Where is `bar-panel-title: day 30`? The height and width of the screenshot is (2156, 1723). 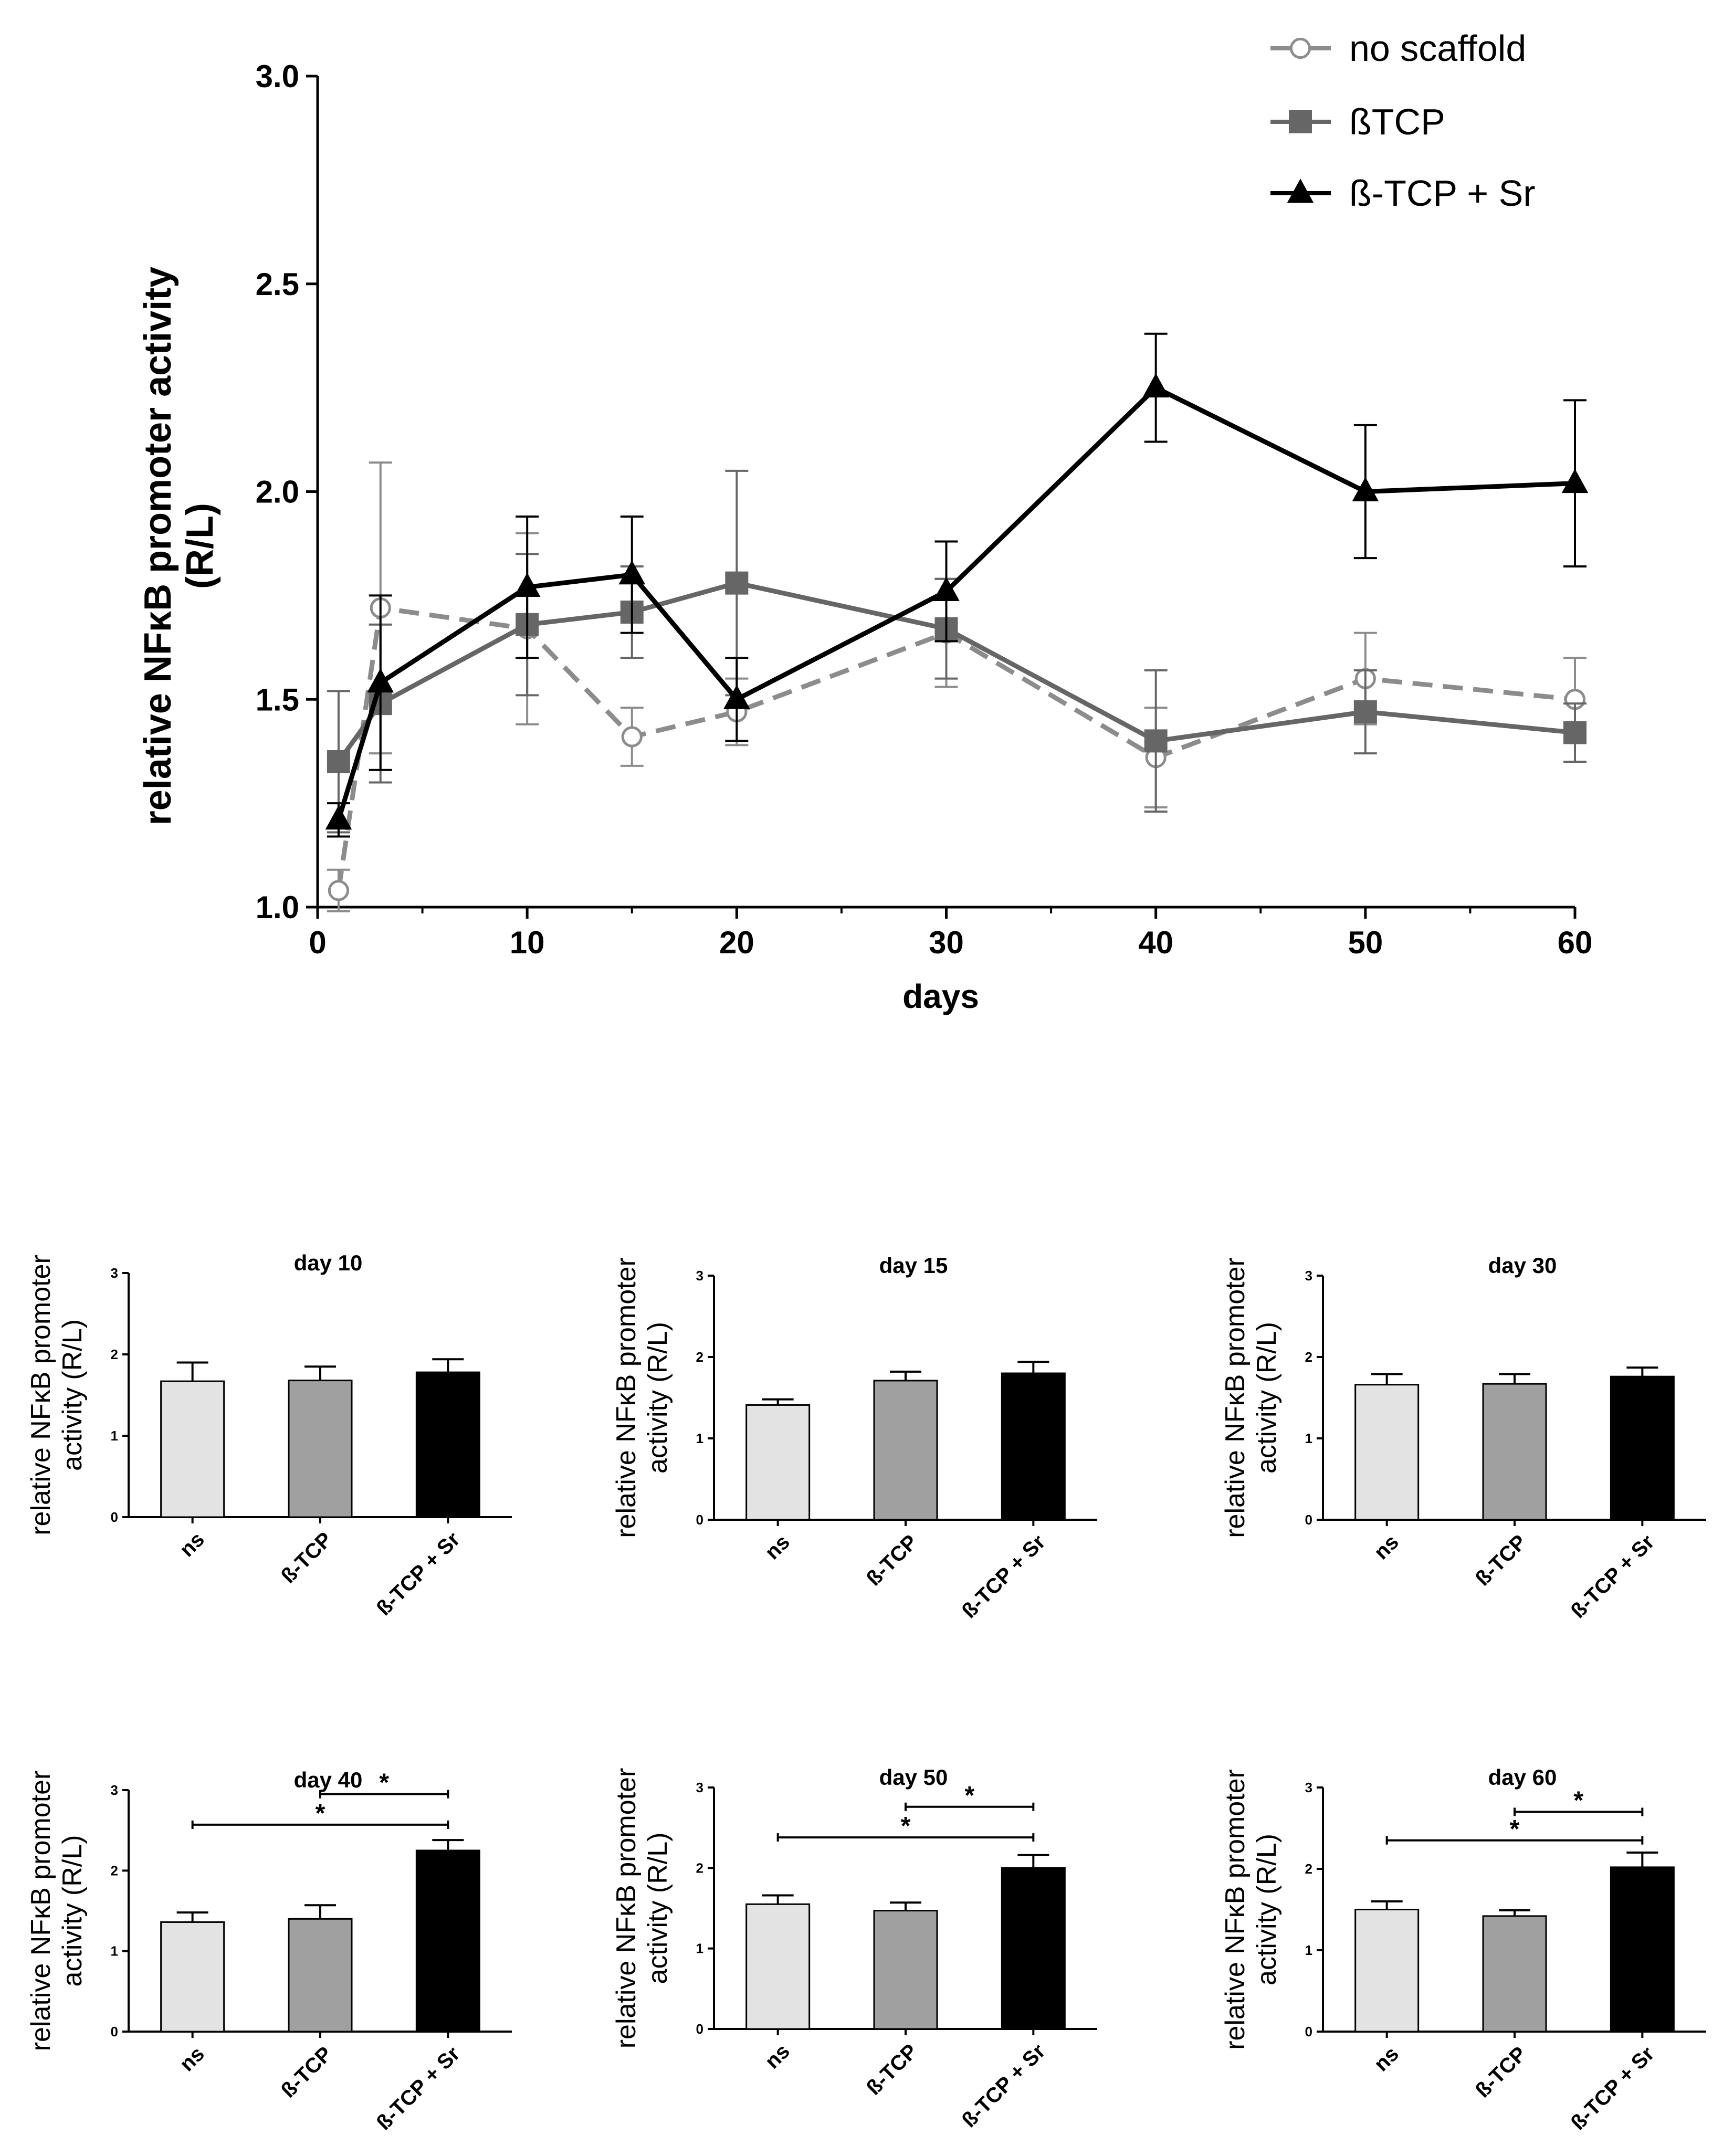 bar-panel-title: day 30 is located at coordinates (1522, 1265).